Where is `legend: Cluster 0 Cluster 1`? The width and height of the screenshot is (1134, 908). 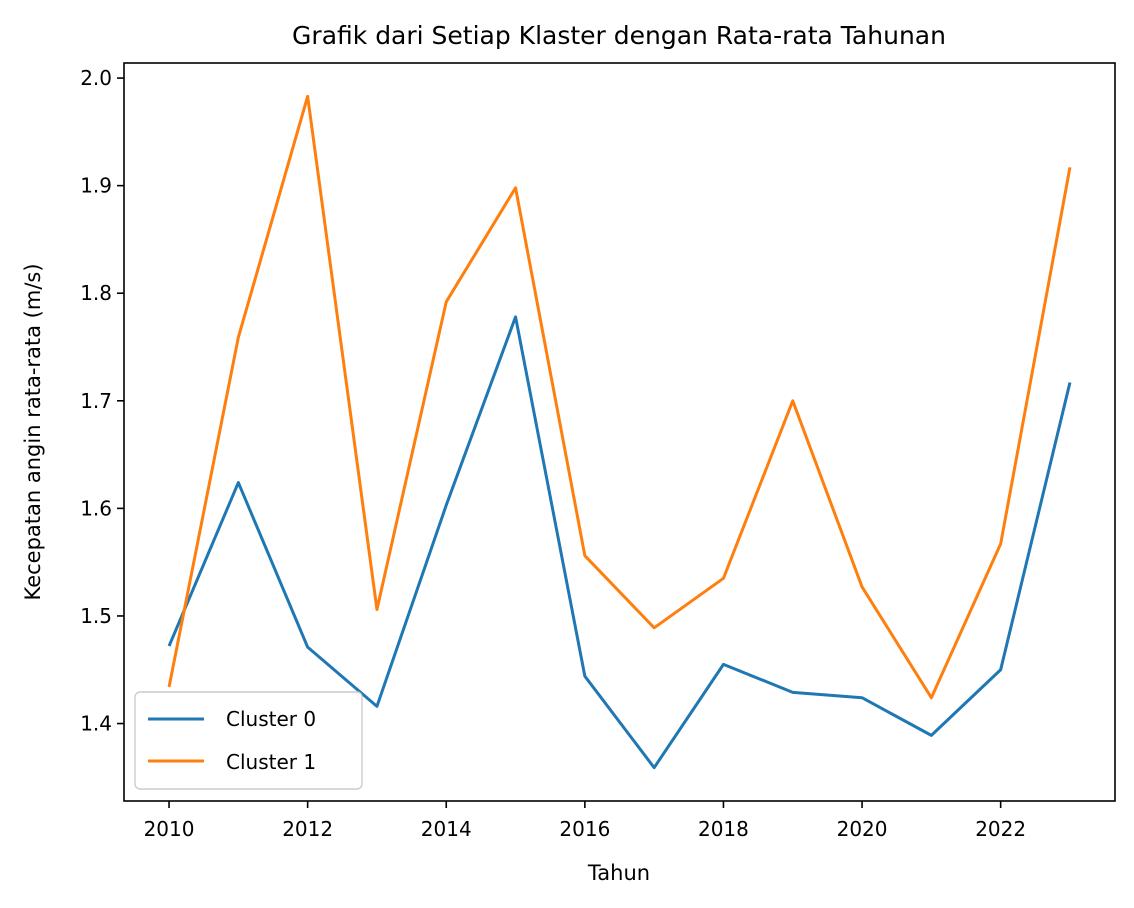 legend: Cluster 0 Cluster 1 is located at coordinates (248, 740).